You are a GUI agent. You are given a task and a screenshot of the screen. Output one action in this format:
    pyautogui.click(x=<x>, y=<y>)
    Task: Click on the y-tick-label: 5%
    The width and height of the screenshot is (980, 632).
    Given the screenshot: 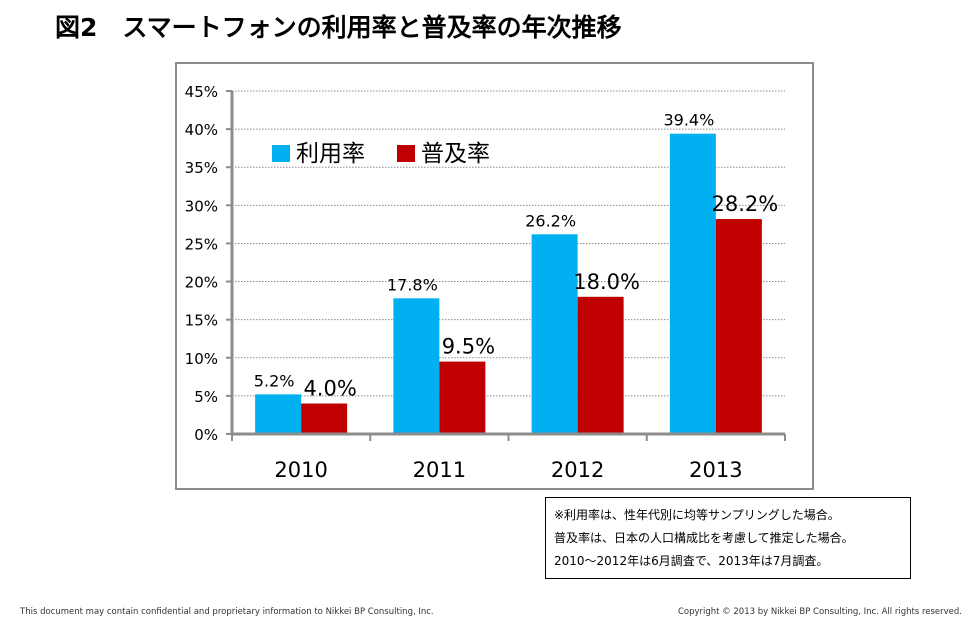 What is the action you would take?
    pyautogui.click(x=206, y=397)
    